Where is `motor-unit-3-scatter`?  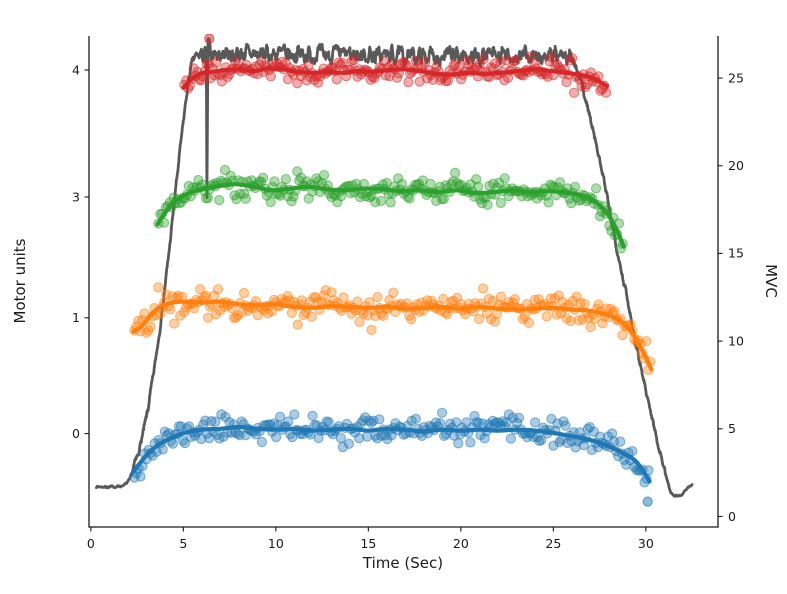 motor-unit-3-scatter is located at coordinates (390, 209).